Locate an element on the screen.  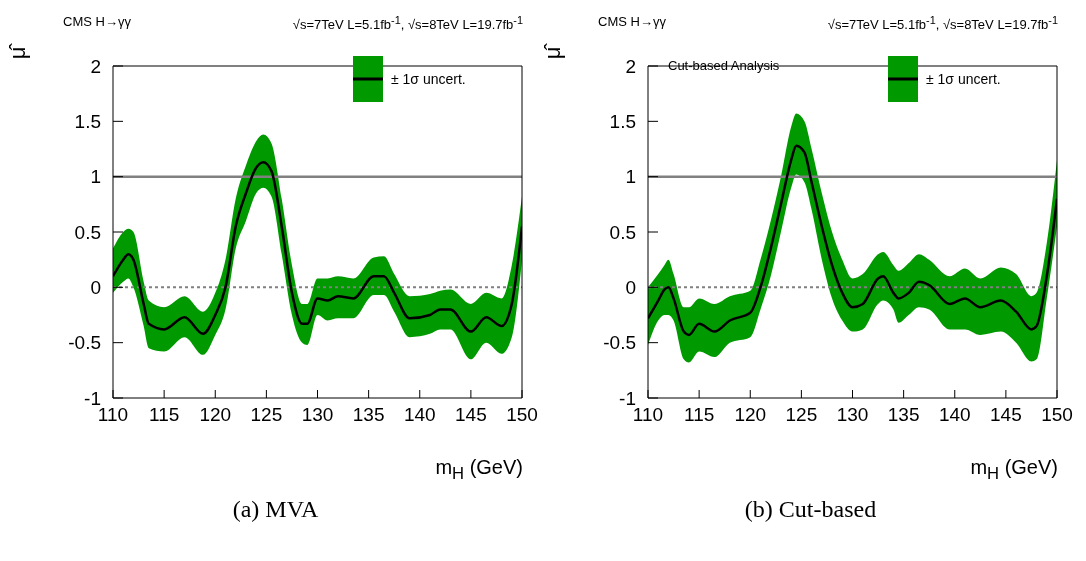
text: (b) Cut-based is located at coordinates (810, 509).